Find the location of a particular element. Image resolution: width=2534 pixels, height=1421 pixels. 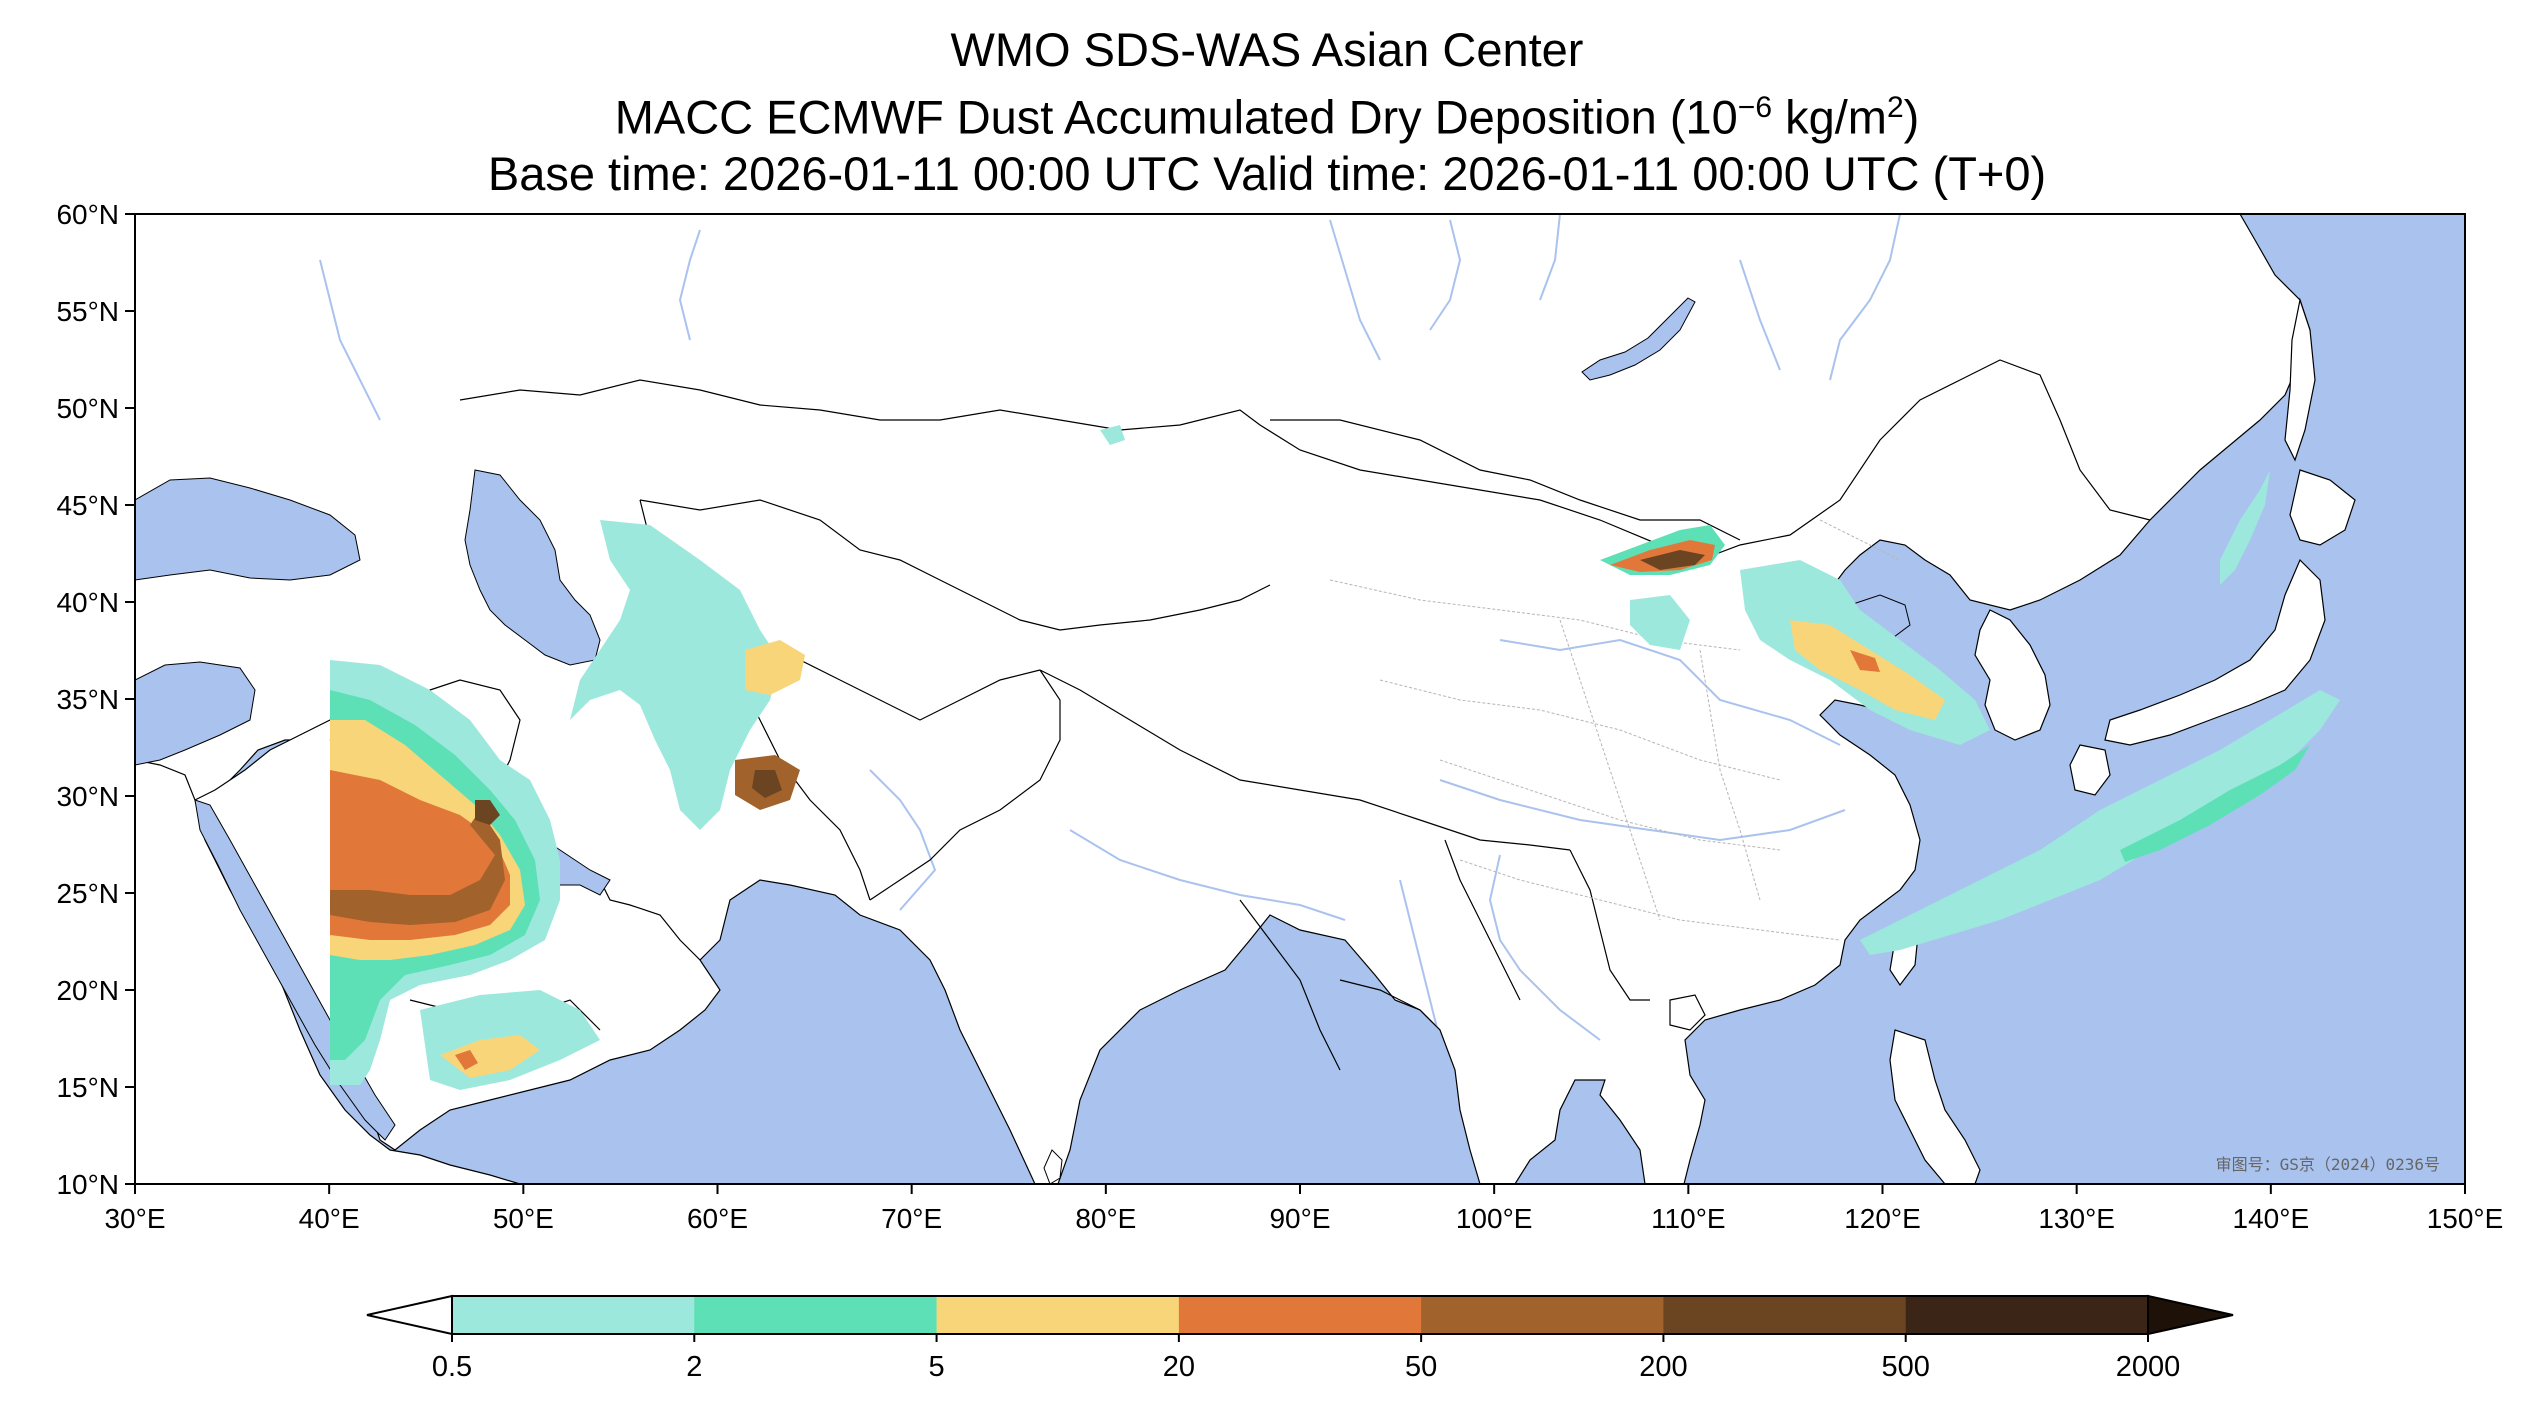

lat-tick-label: 40°N is located at coordinates (87, 602).